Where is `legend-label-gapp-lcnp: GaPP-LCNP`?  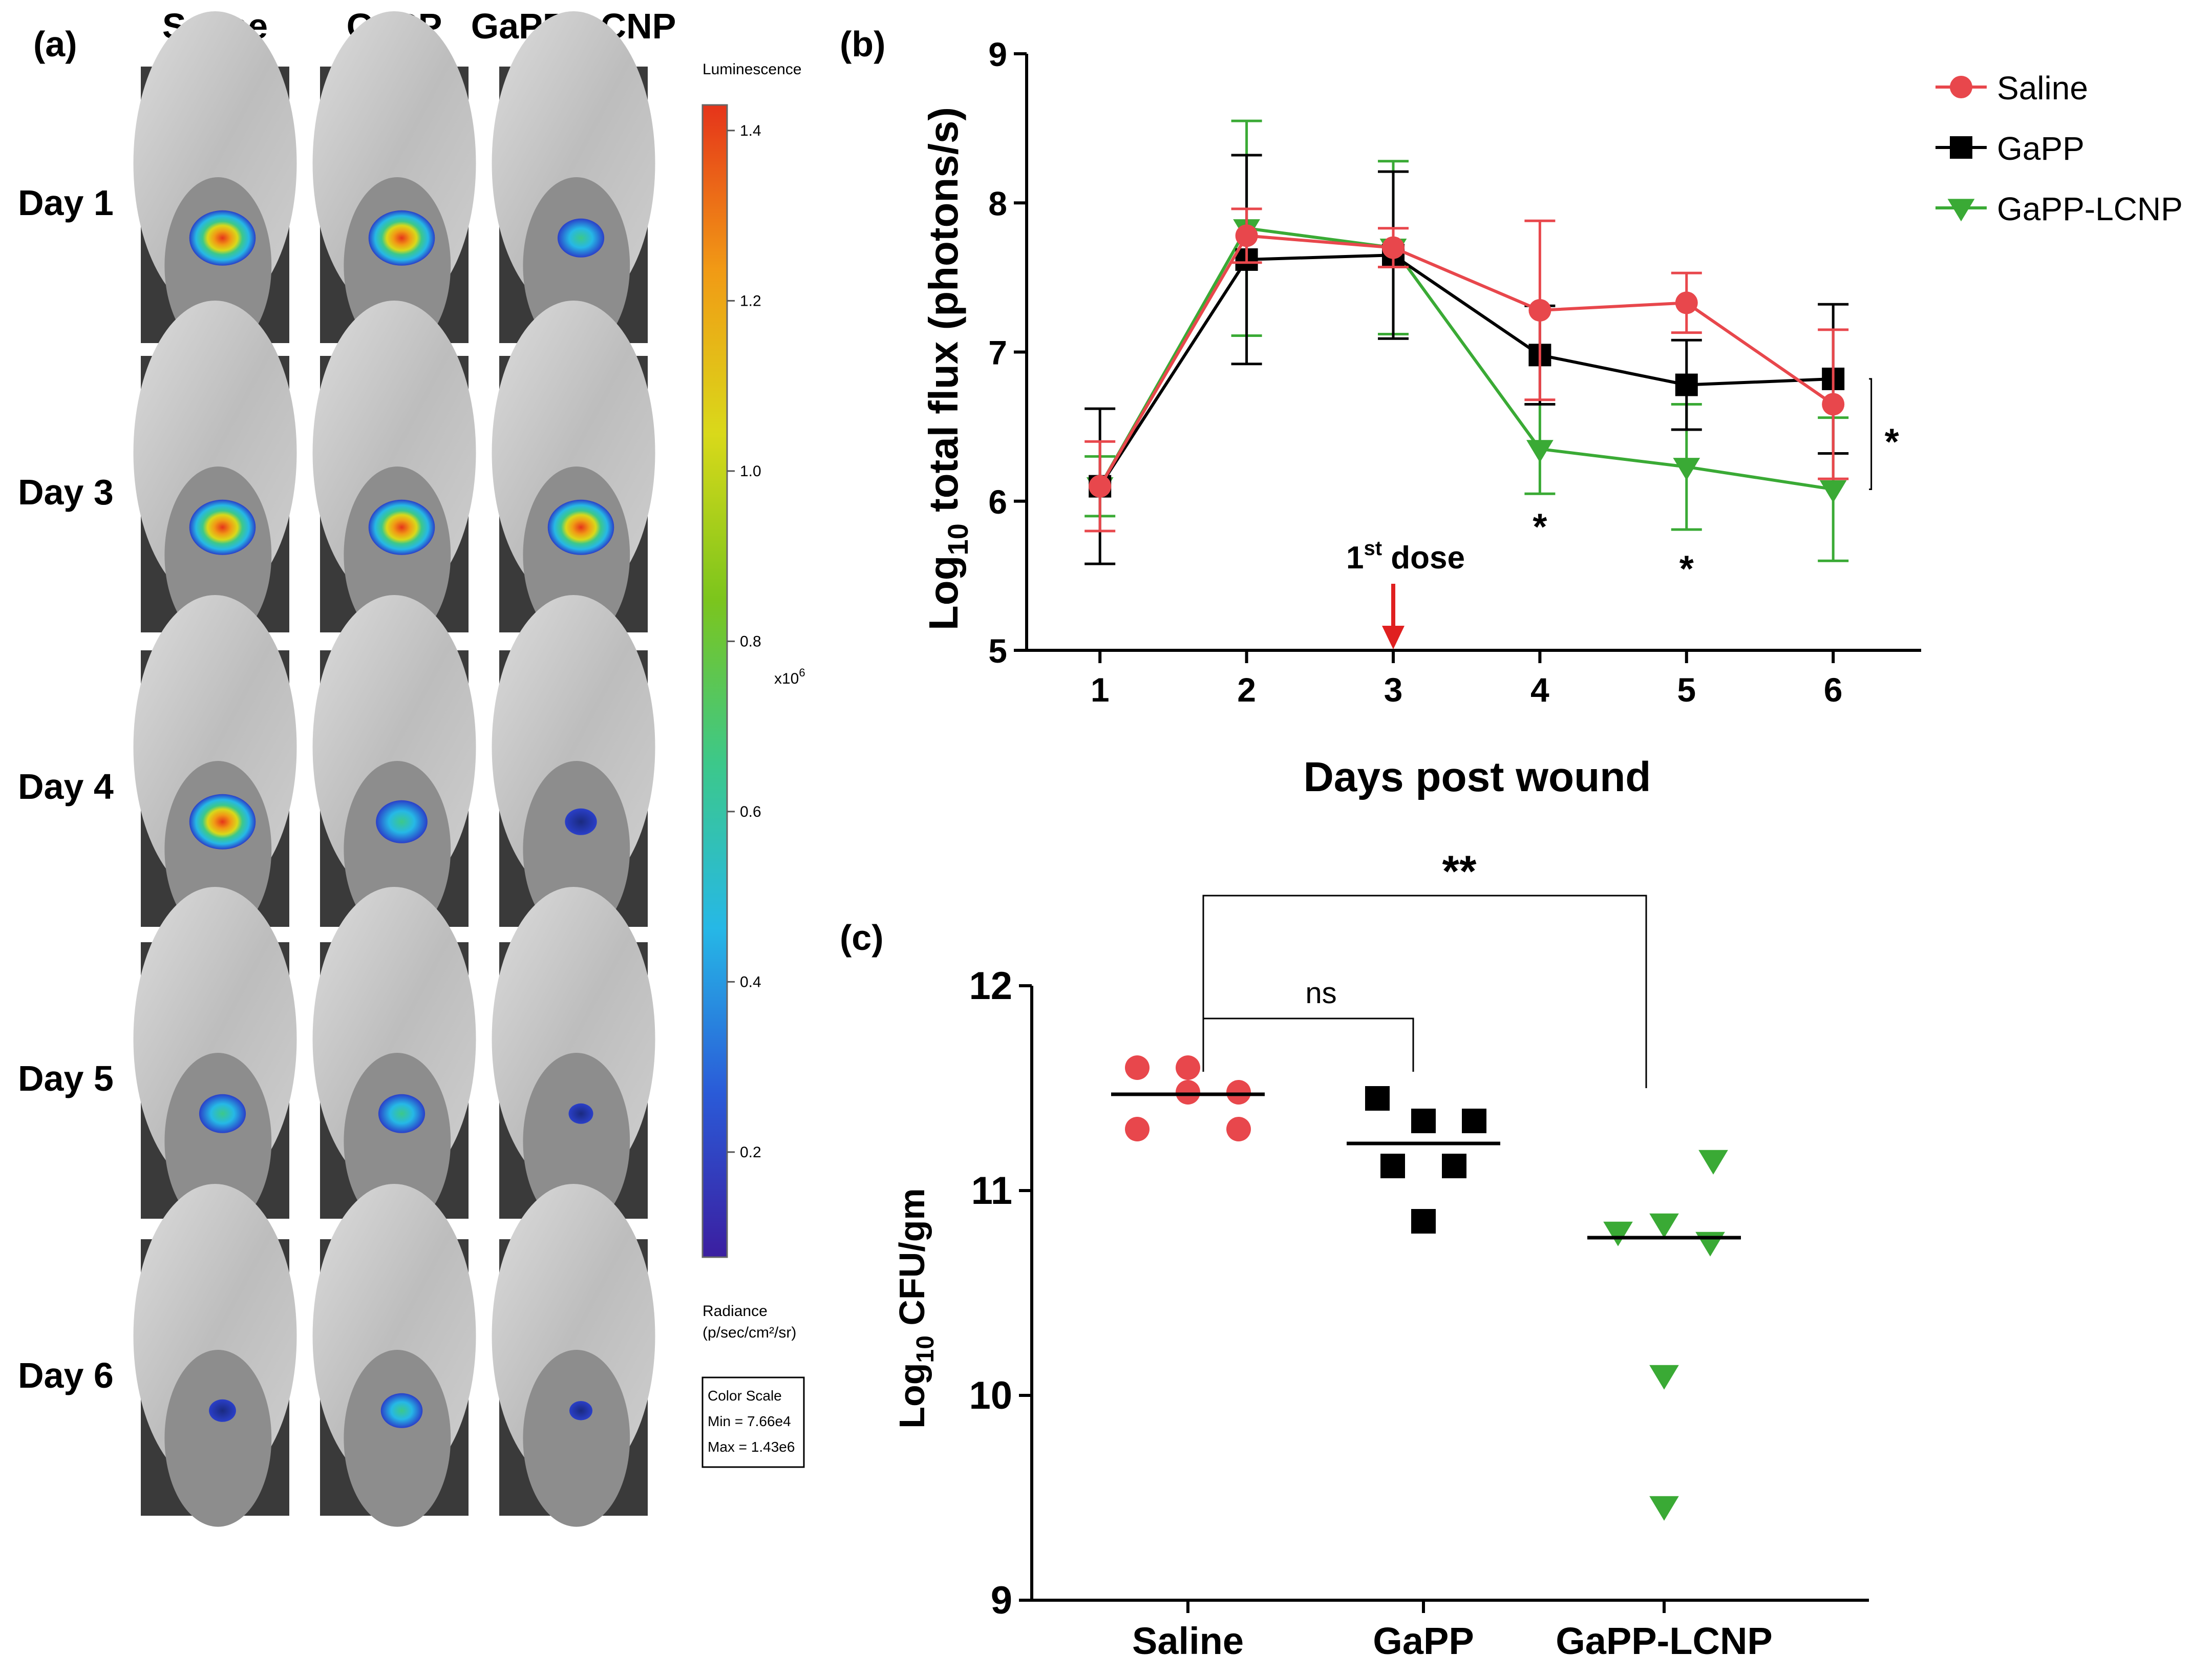
legend-label-gapp-lcnp: GaPP-LCNP is located at coordinates (2090, 208).